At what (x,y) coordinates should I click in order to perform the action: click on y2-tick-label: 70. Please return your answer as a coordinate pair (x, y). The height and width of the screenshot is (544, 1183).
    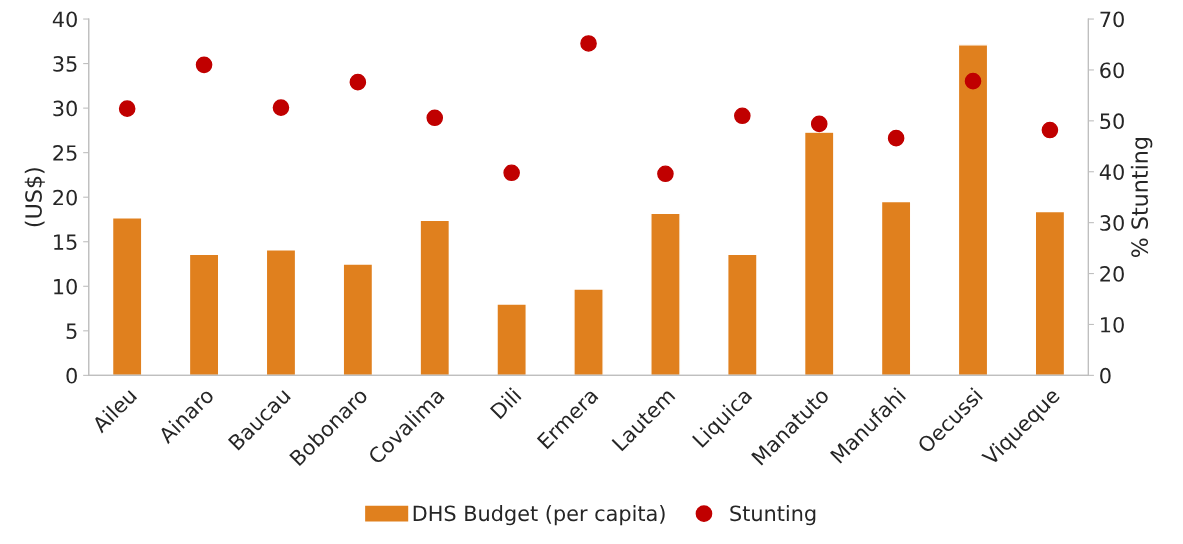
    Looking at the image, I should click on (1112, 19).